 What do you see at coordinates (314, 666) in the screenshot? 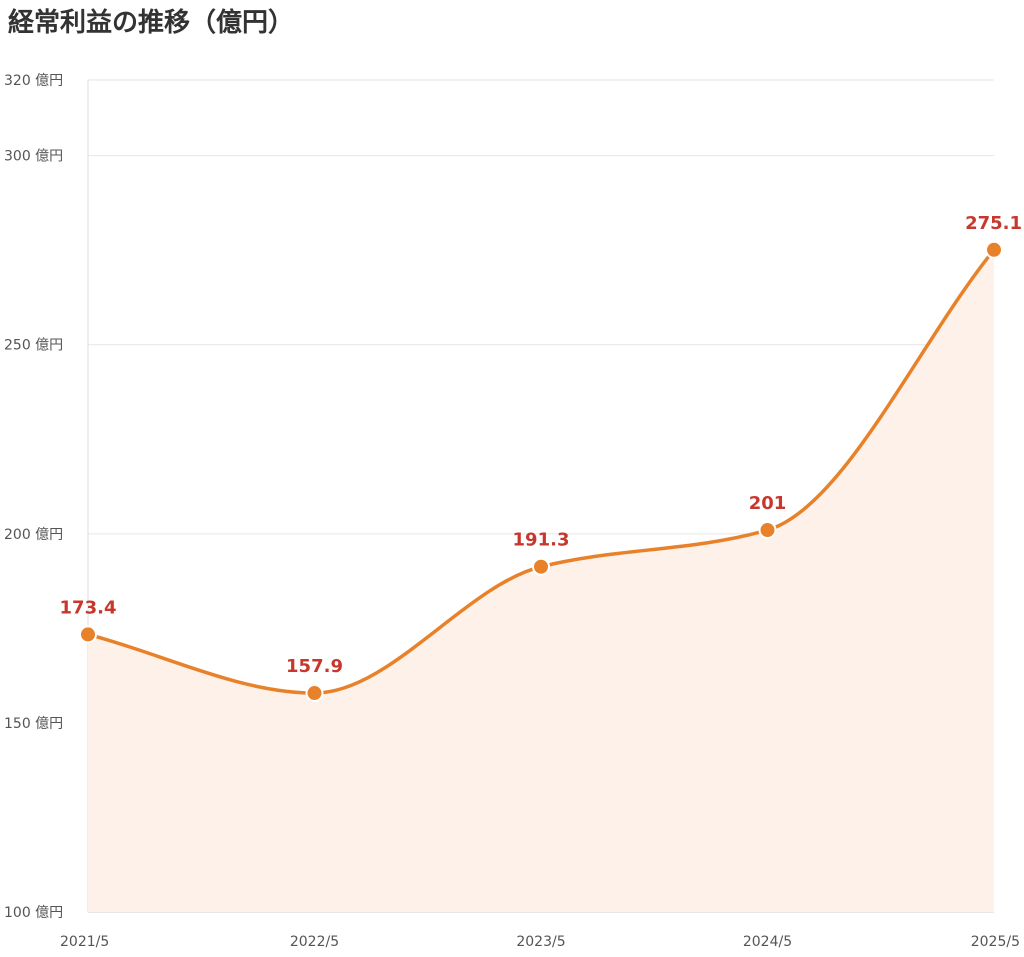
I see `data-label: 157.9` at bounding box center [314, 666].